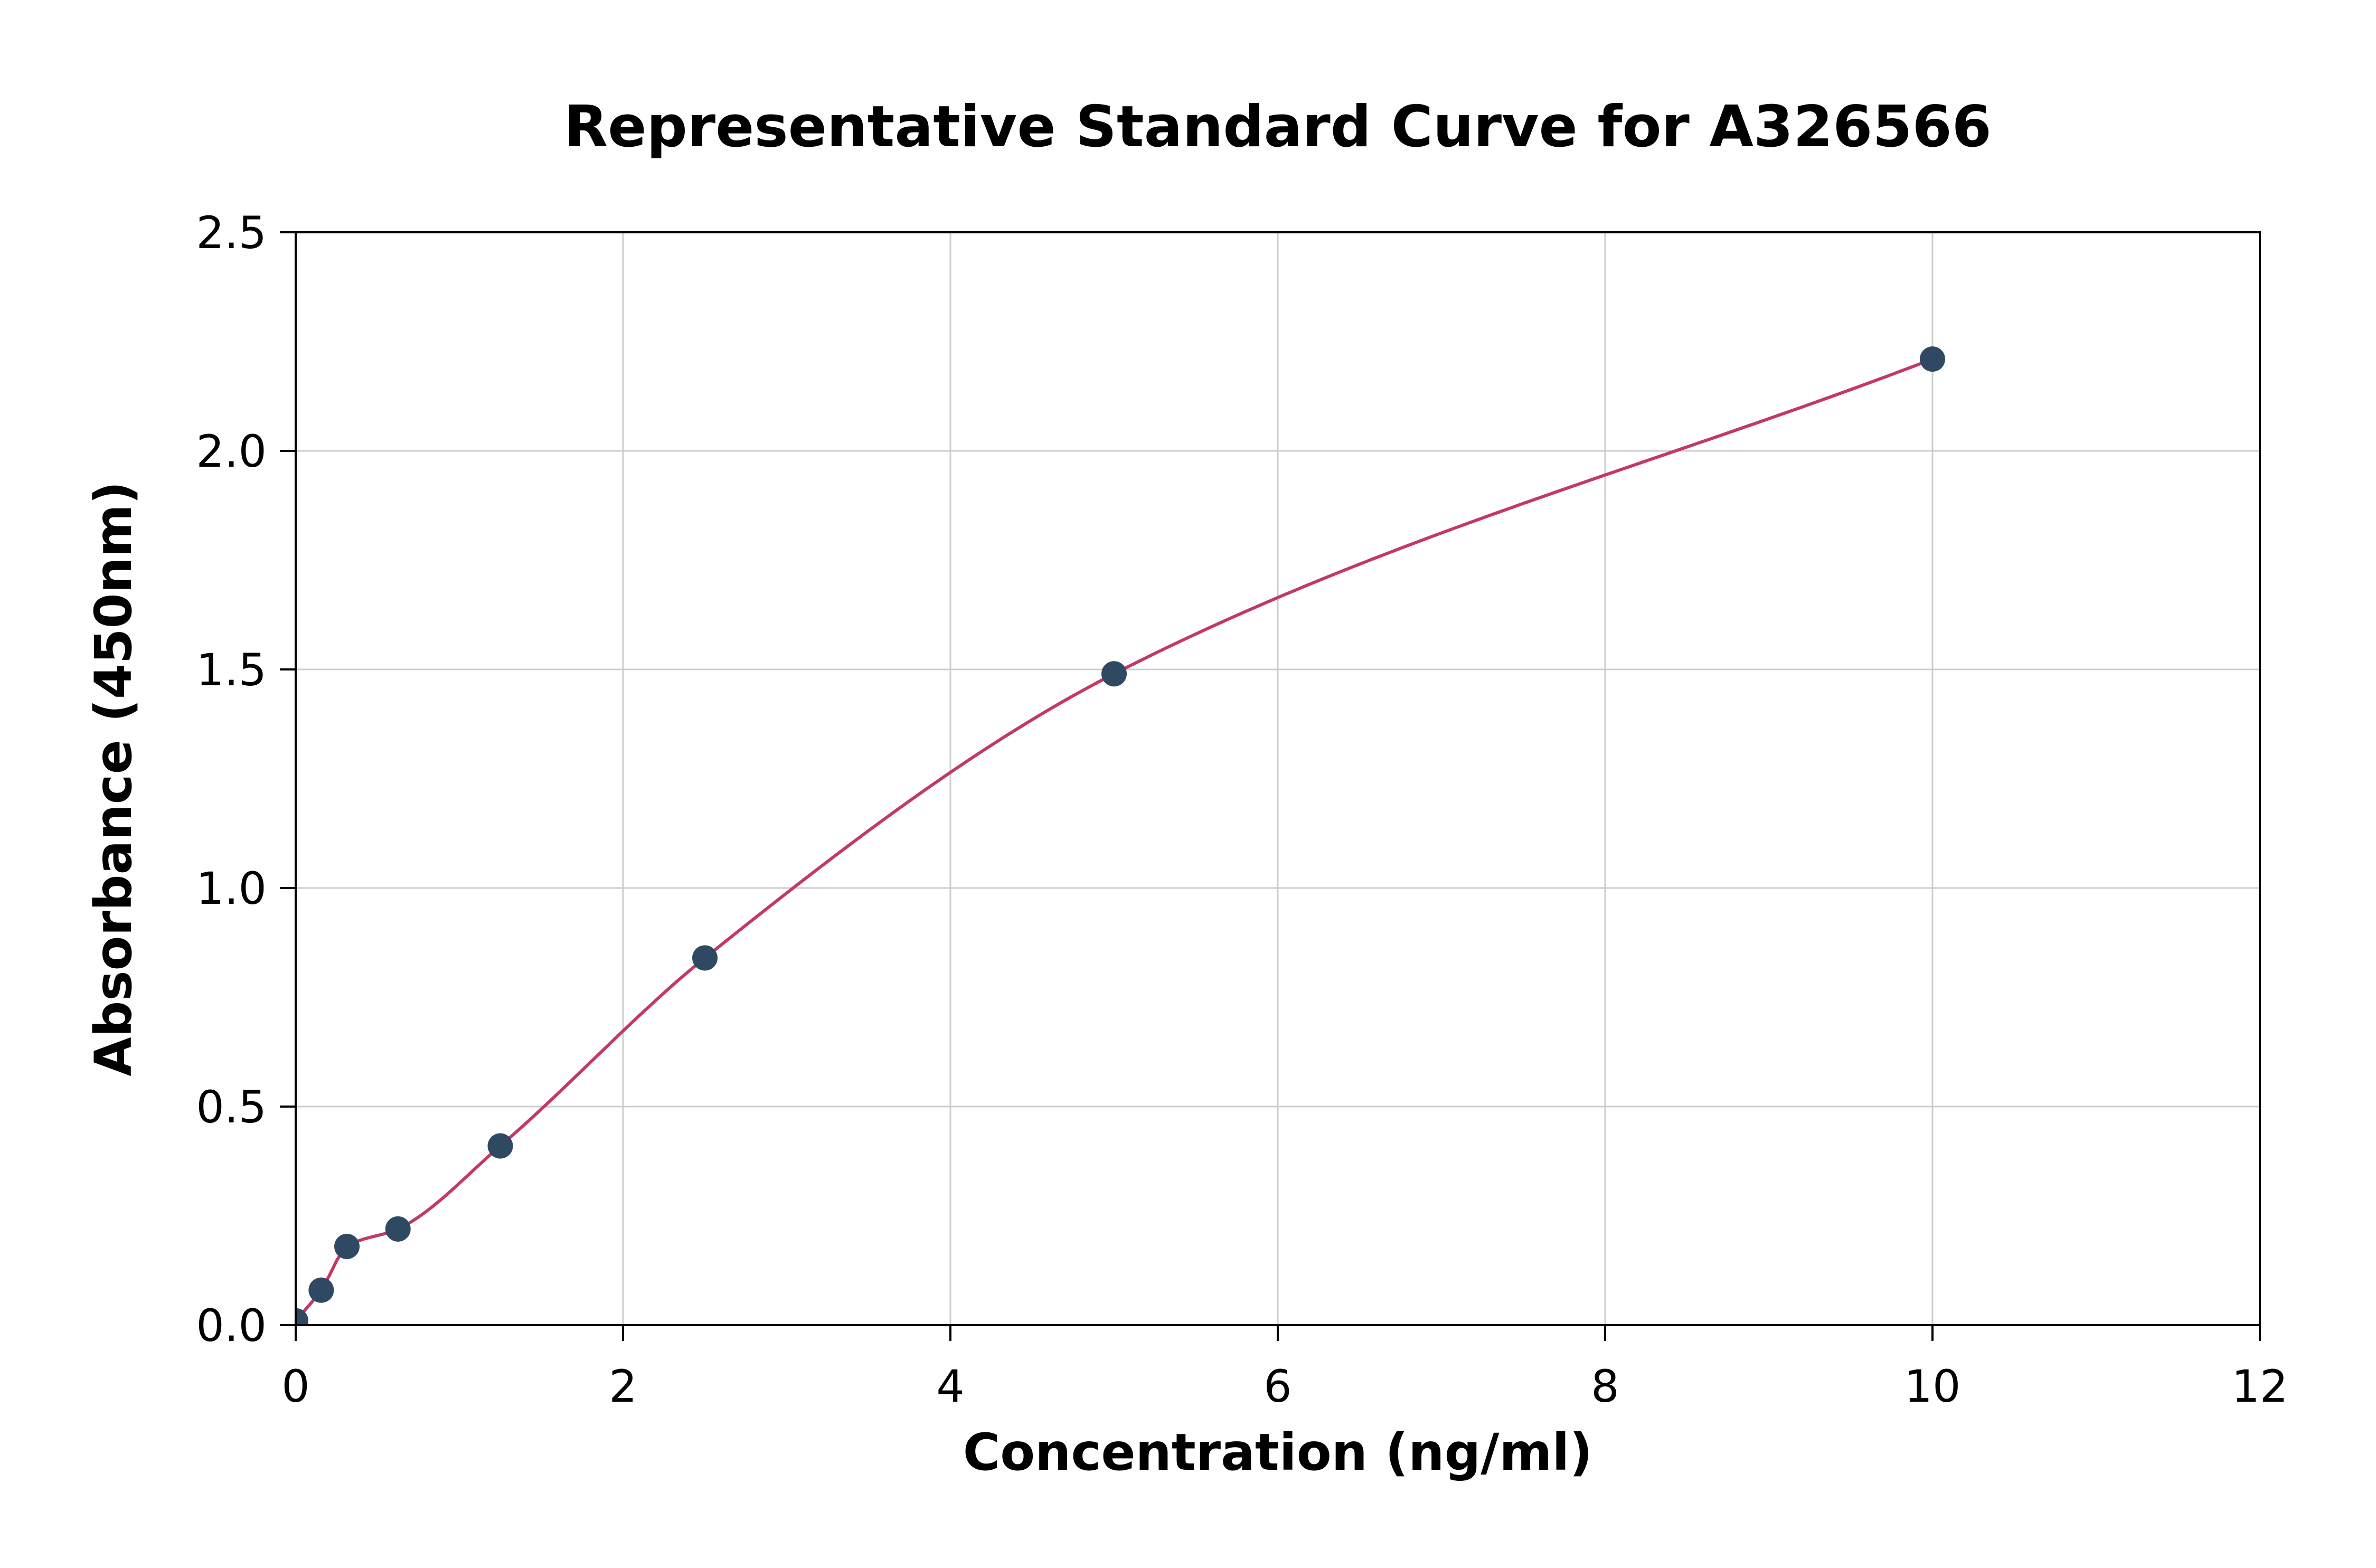  I want to click on x-tick-label: 0, so click(295, 1386).